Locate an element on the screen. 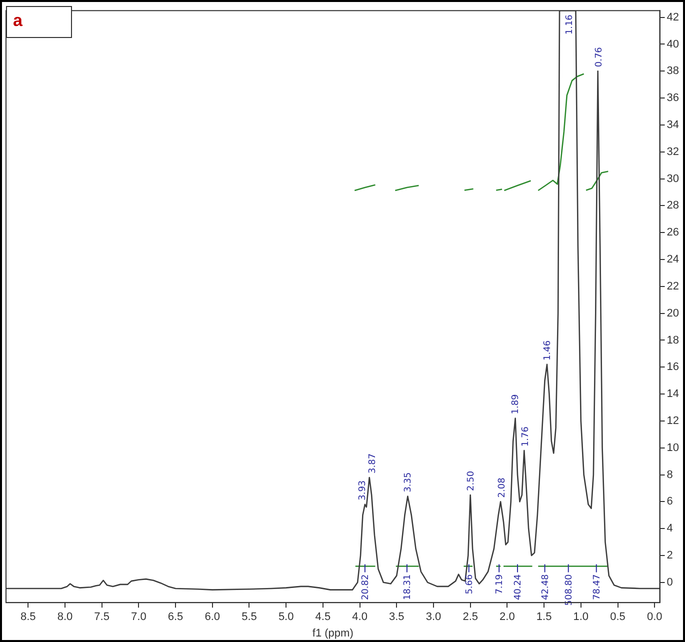  y-tick-label: 8 is located at coordinates (669, 474).